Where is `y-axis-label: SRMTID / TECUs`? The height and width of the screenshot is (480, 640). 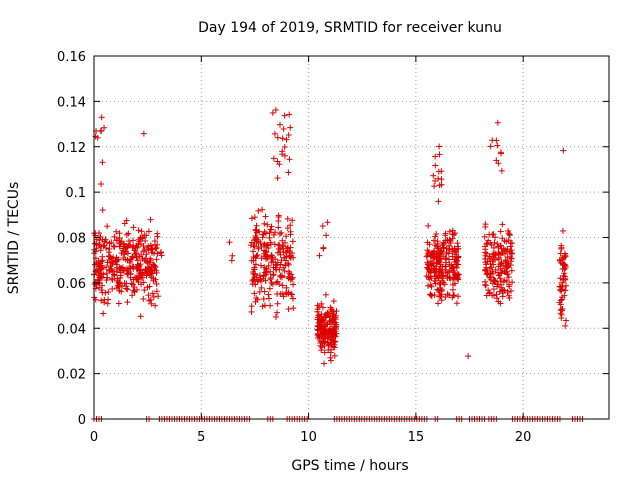
y-axis-label: SRMTID / TECUs is located at coordinates (14, 238).